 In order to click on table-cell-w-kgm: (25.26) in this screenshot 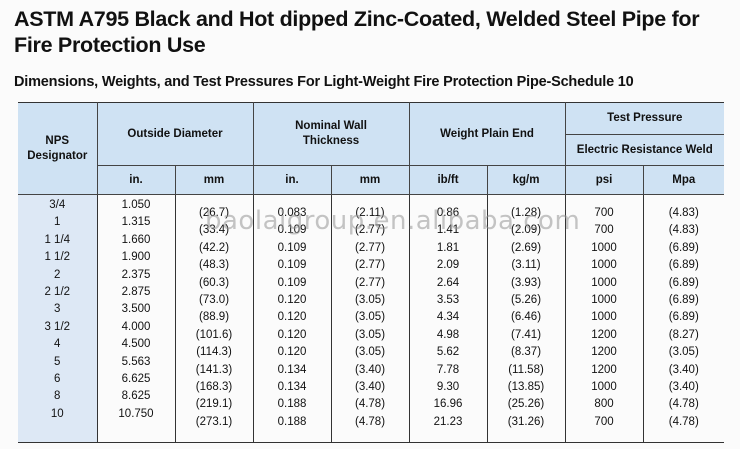, I will do `click(526, 404)`.